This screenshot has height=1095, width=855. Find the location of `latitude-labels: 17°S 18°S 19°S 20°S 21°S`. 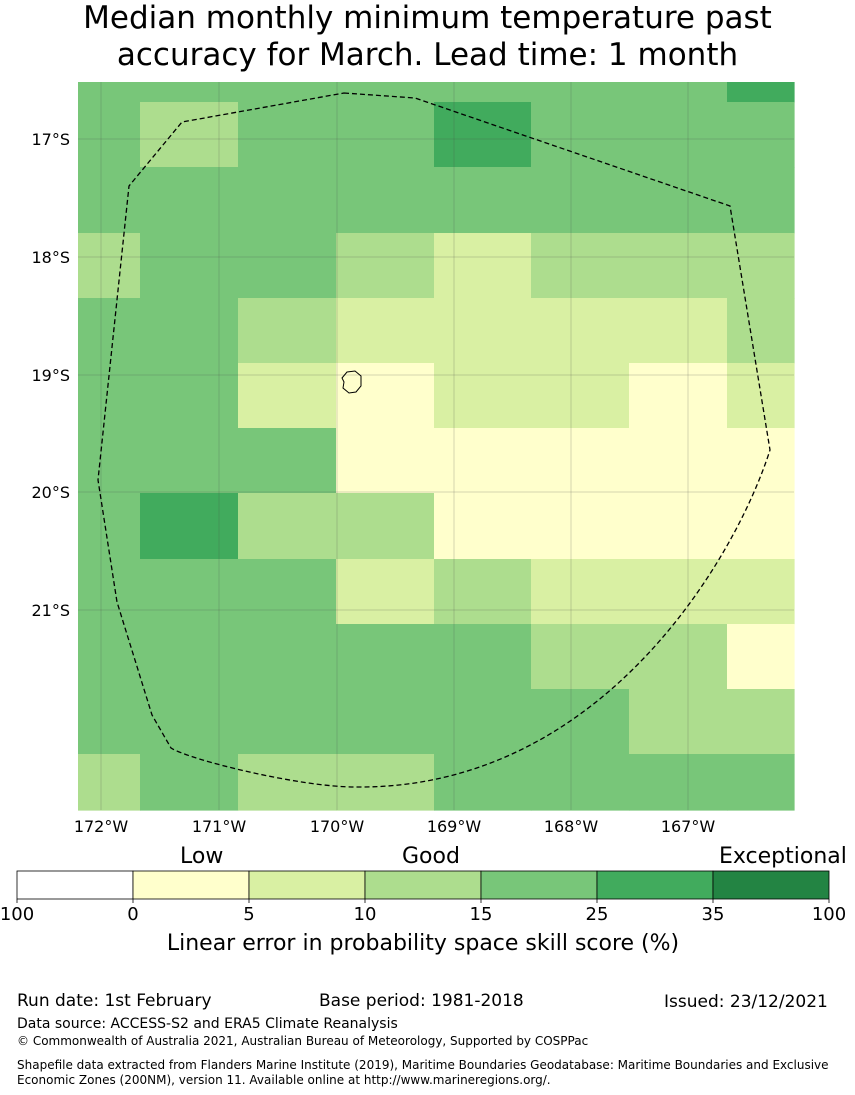

latitude-labels: 17°S 18°S 19°S 20°S 21°S is located at coordinates (50, 375).